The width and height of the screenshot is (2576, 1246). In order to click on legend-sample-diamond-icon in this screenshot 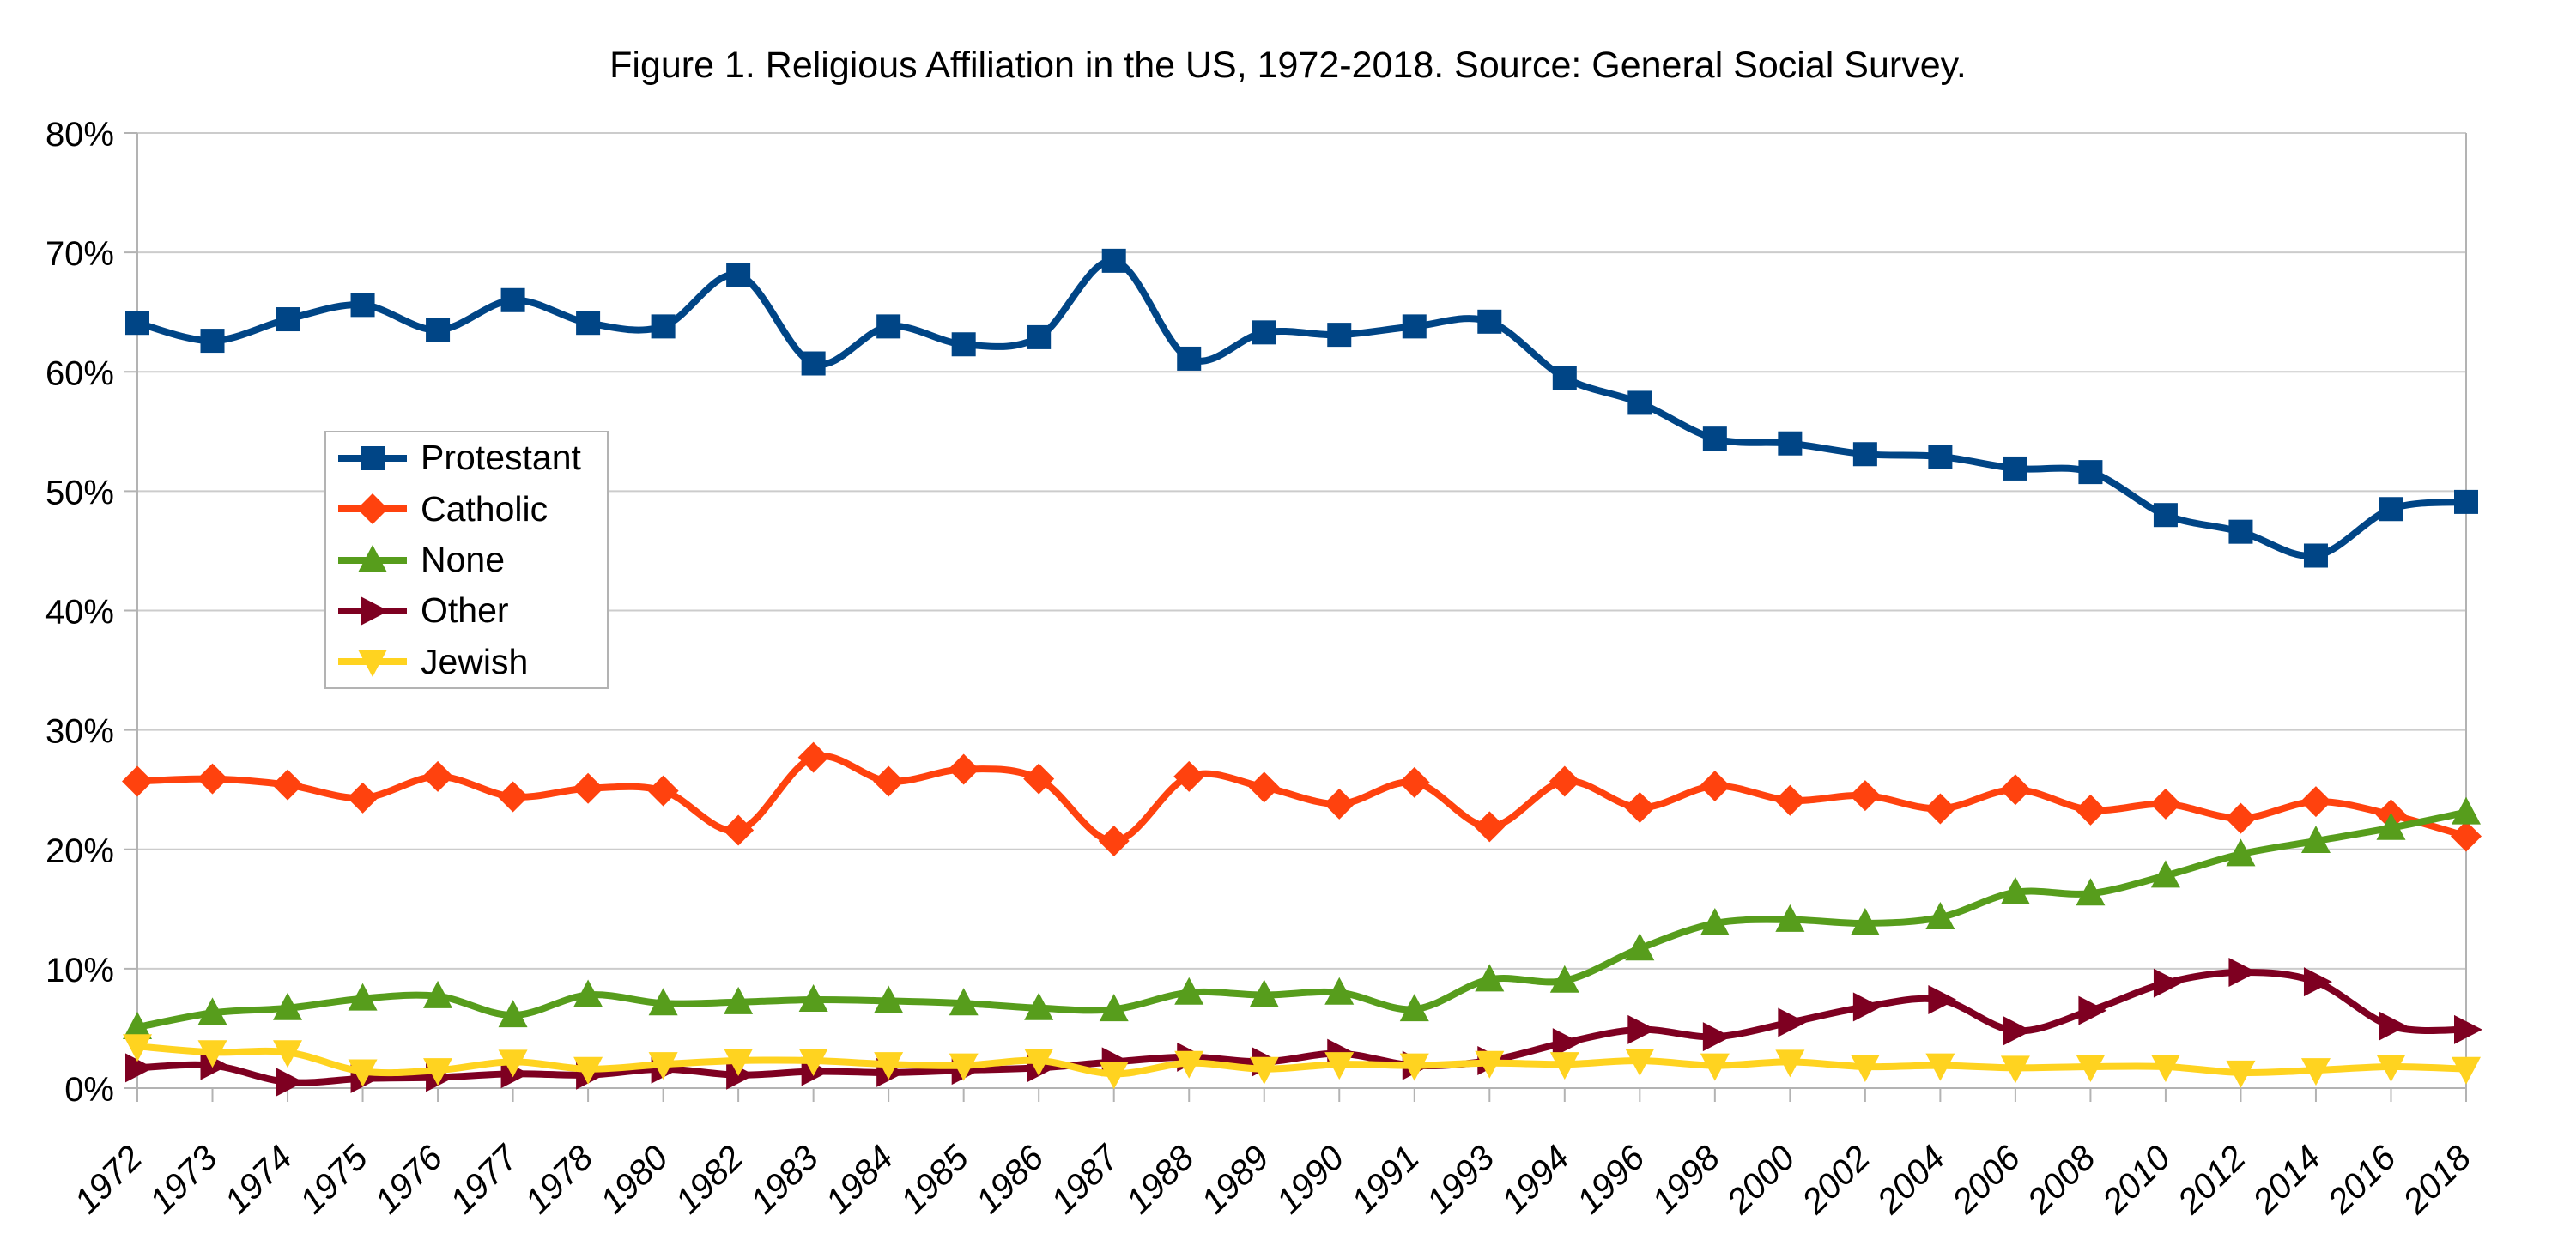, I will do `click(372, 509)`.